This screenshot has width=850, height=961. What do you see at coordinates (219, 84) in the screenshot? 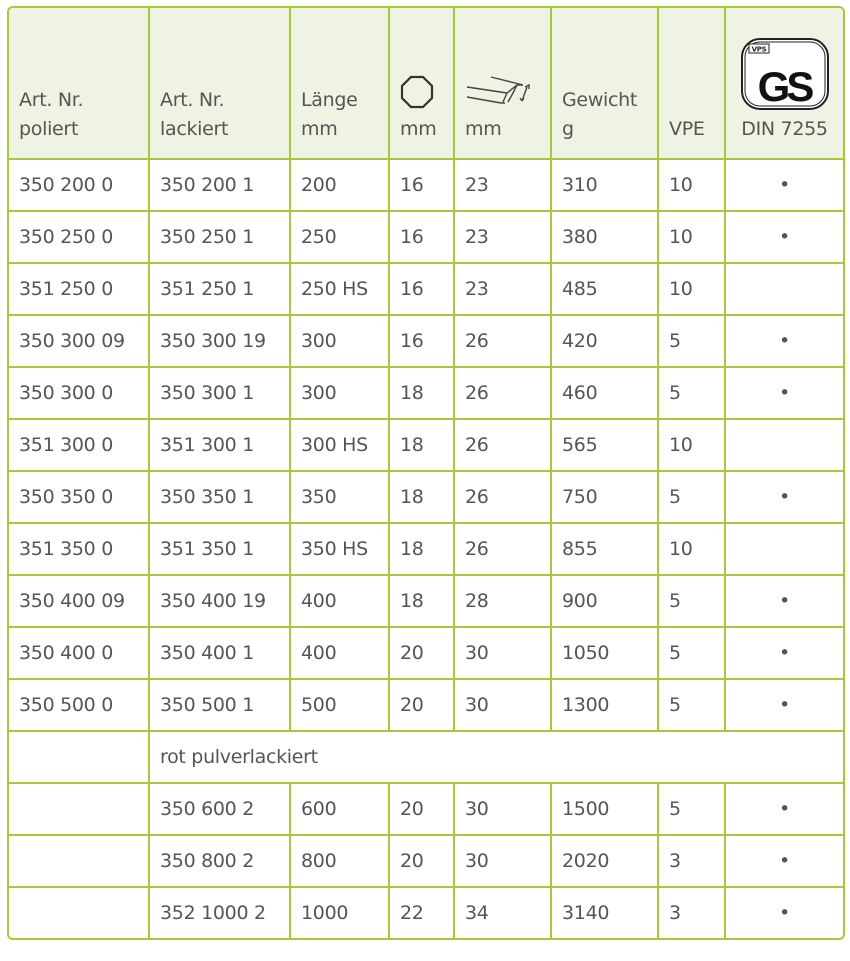
I see `header-art-nr-lackiert: Art. Nr. lackiert` at bounding box center [219, 84].